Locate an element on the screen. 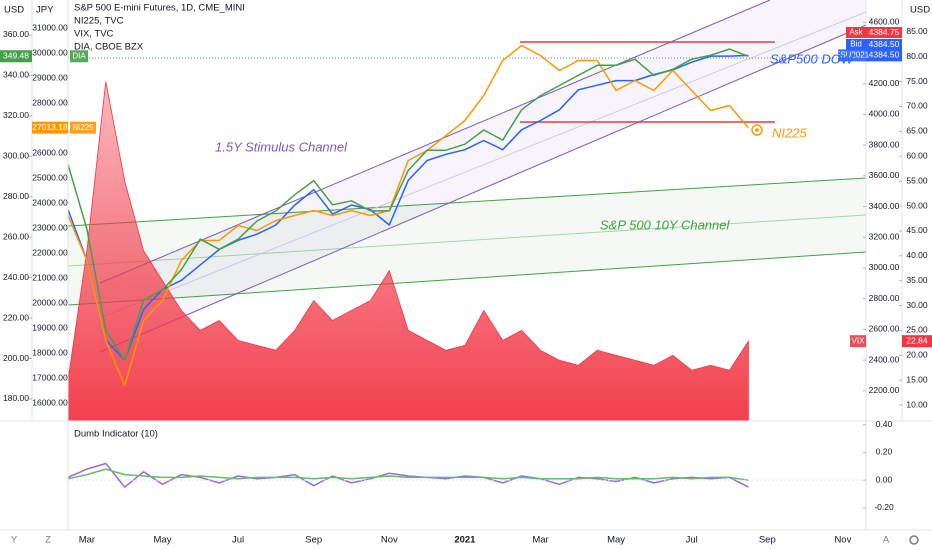  y-tick-label: 80.00 is located at coordinates (917, 56).